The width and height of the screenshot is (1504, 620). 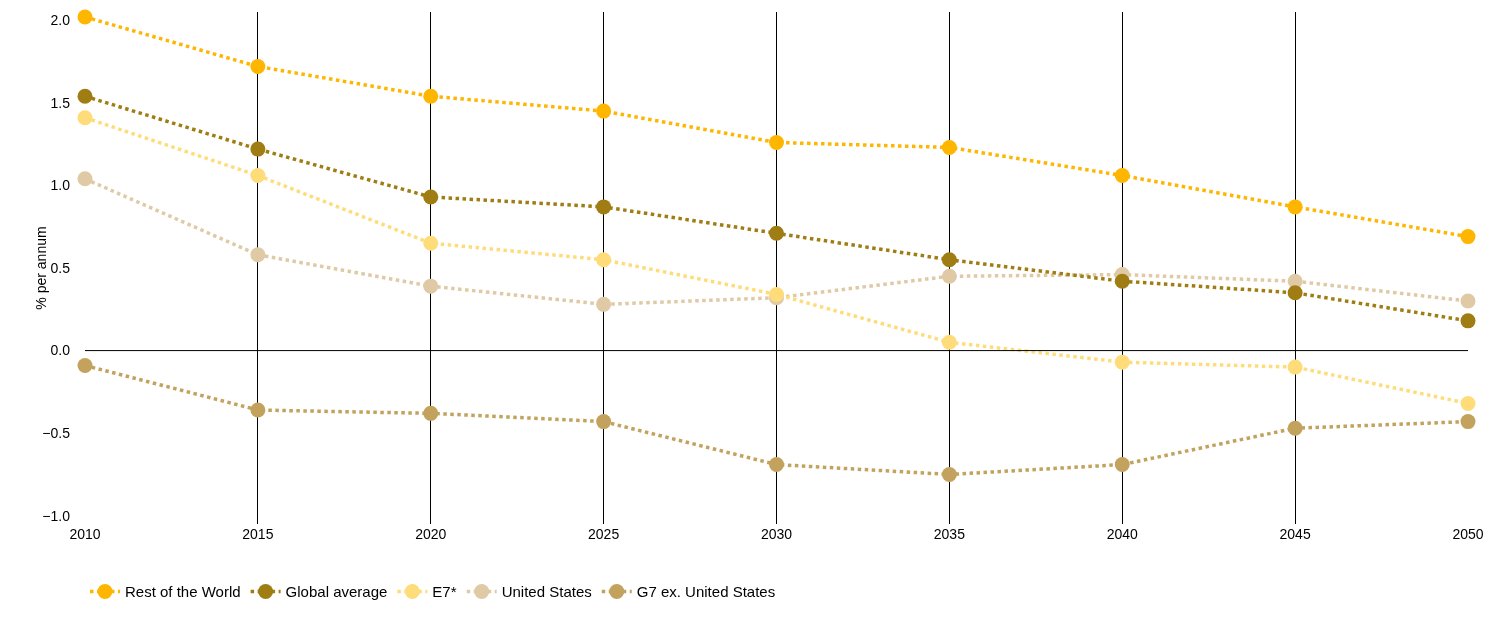 What do you see at coordinates (1295, 534) in the screenshot?
I see `x-tick-label: 2045` at bounding box center [1295, 534].